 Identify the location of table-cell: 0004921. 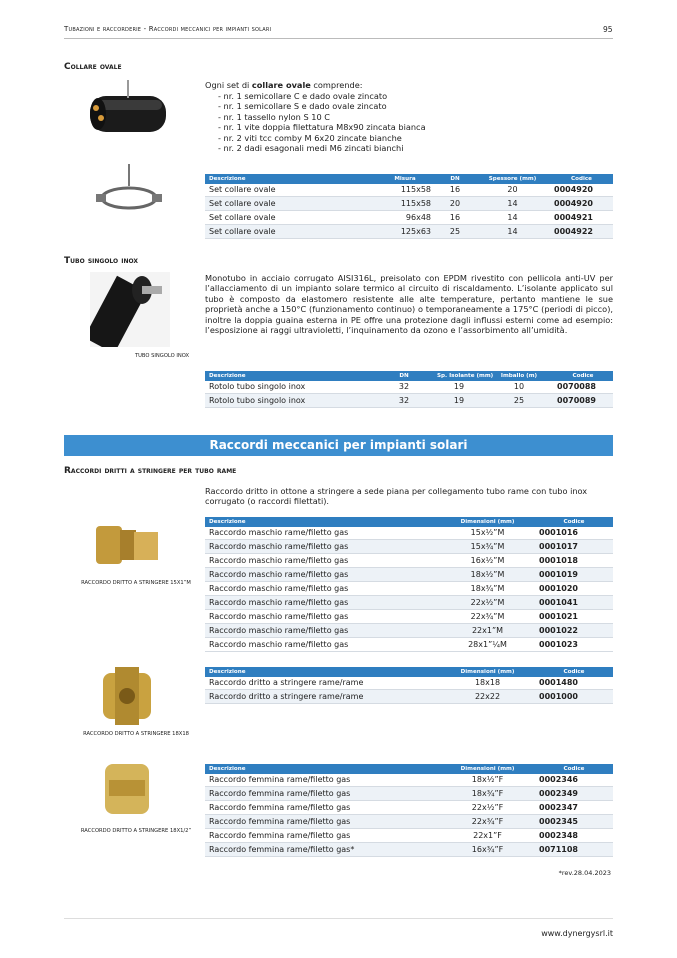
(573, 218).